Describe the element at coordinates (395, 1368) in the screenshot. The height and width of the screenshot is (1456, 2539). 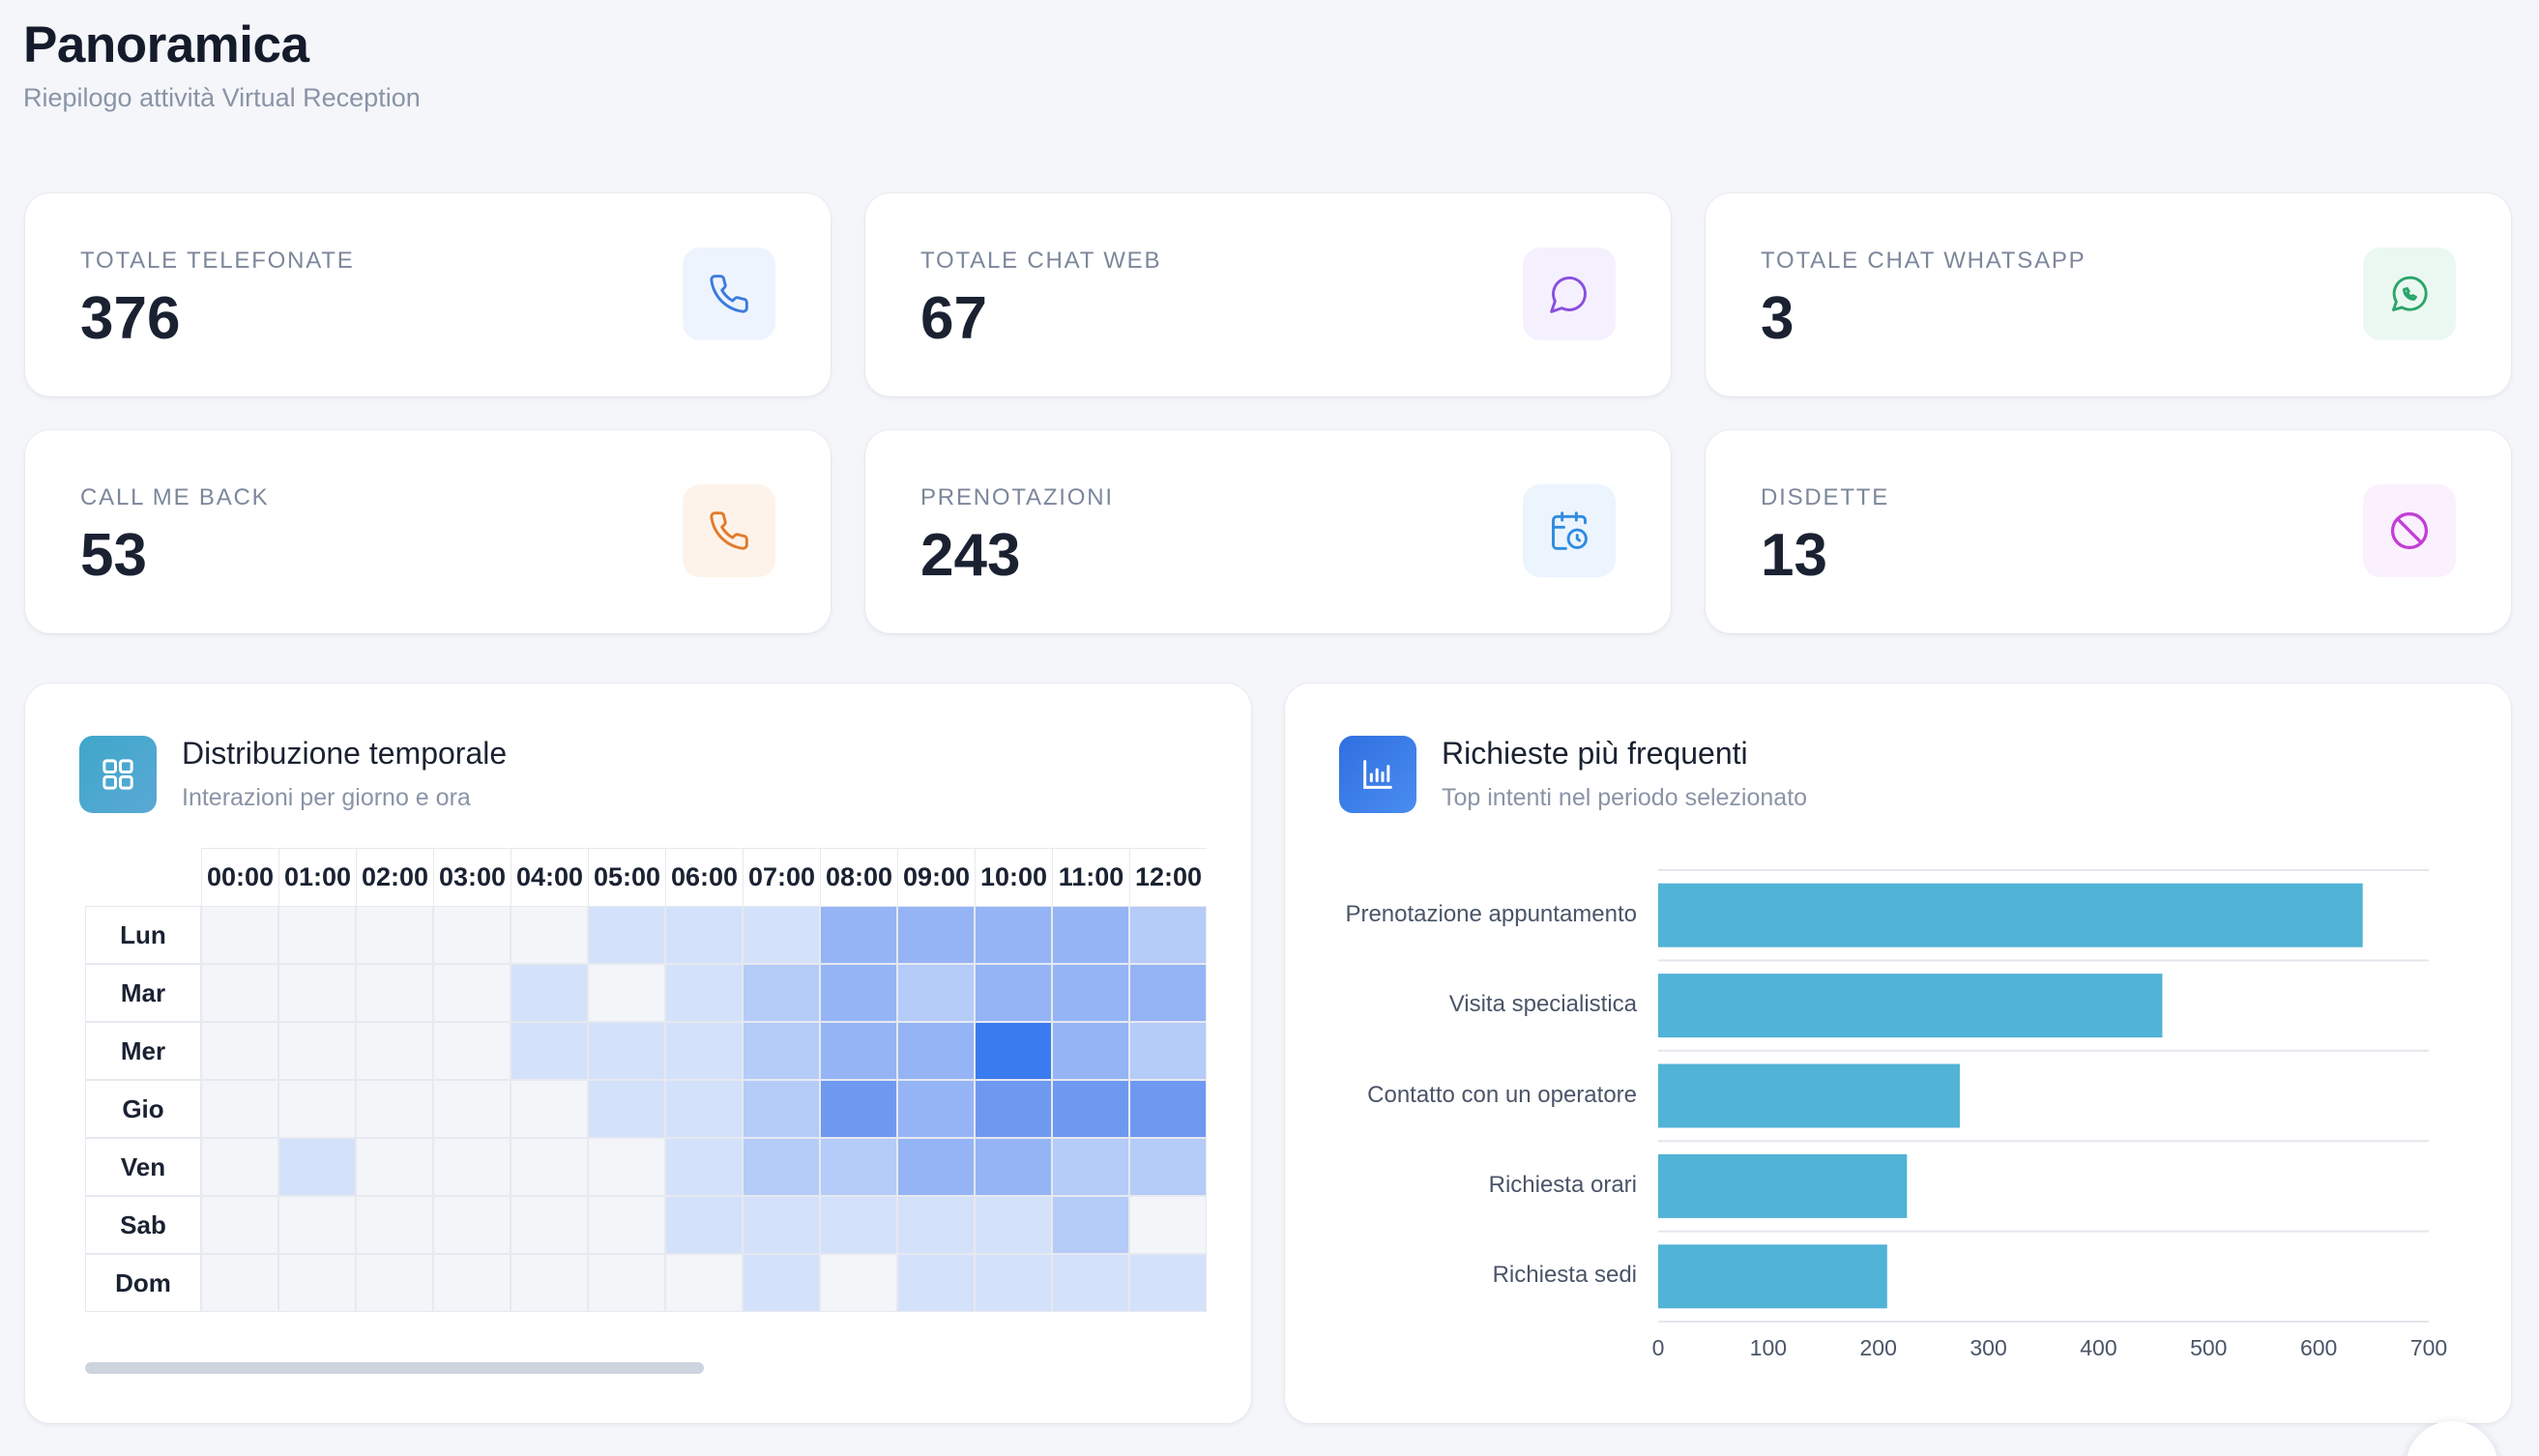
I see `heatmap-scrollbar` at that location.